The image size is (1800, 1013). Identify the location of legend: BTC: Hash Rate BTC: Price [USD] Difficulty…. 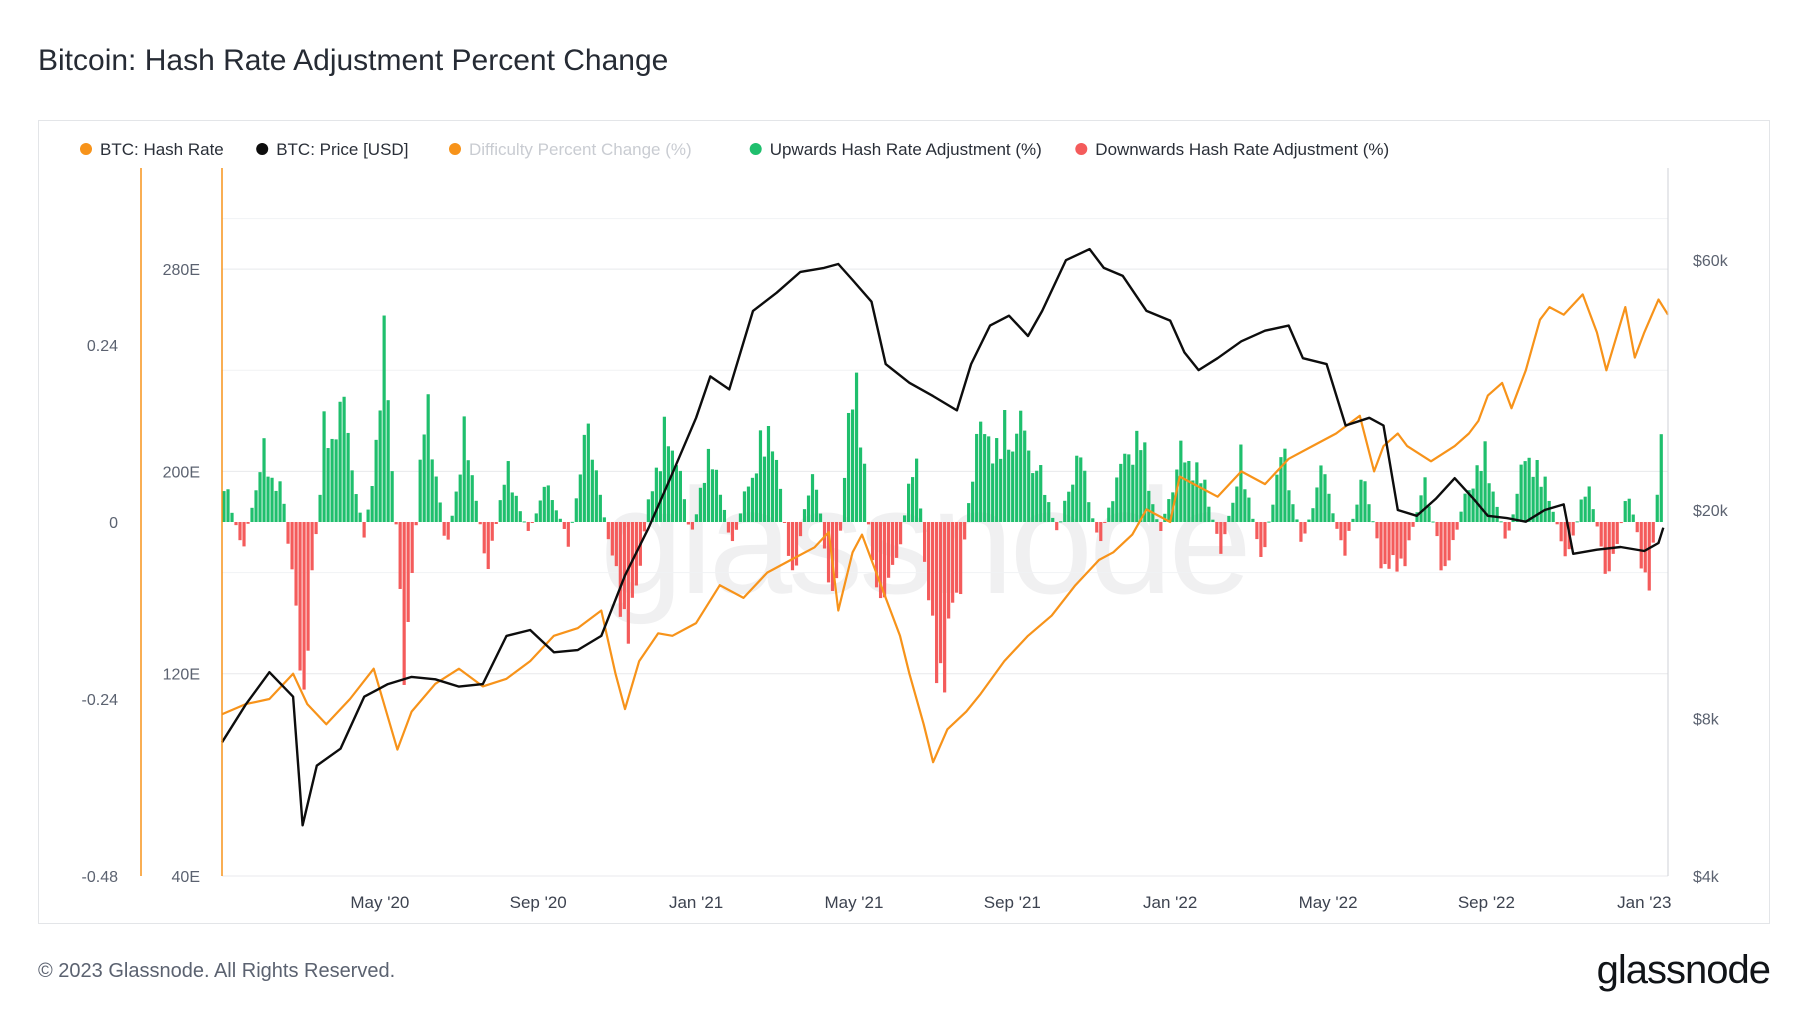
(734, 149).